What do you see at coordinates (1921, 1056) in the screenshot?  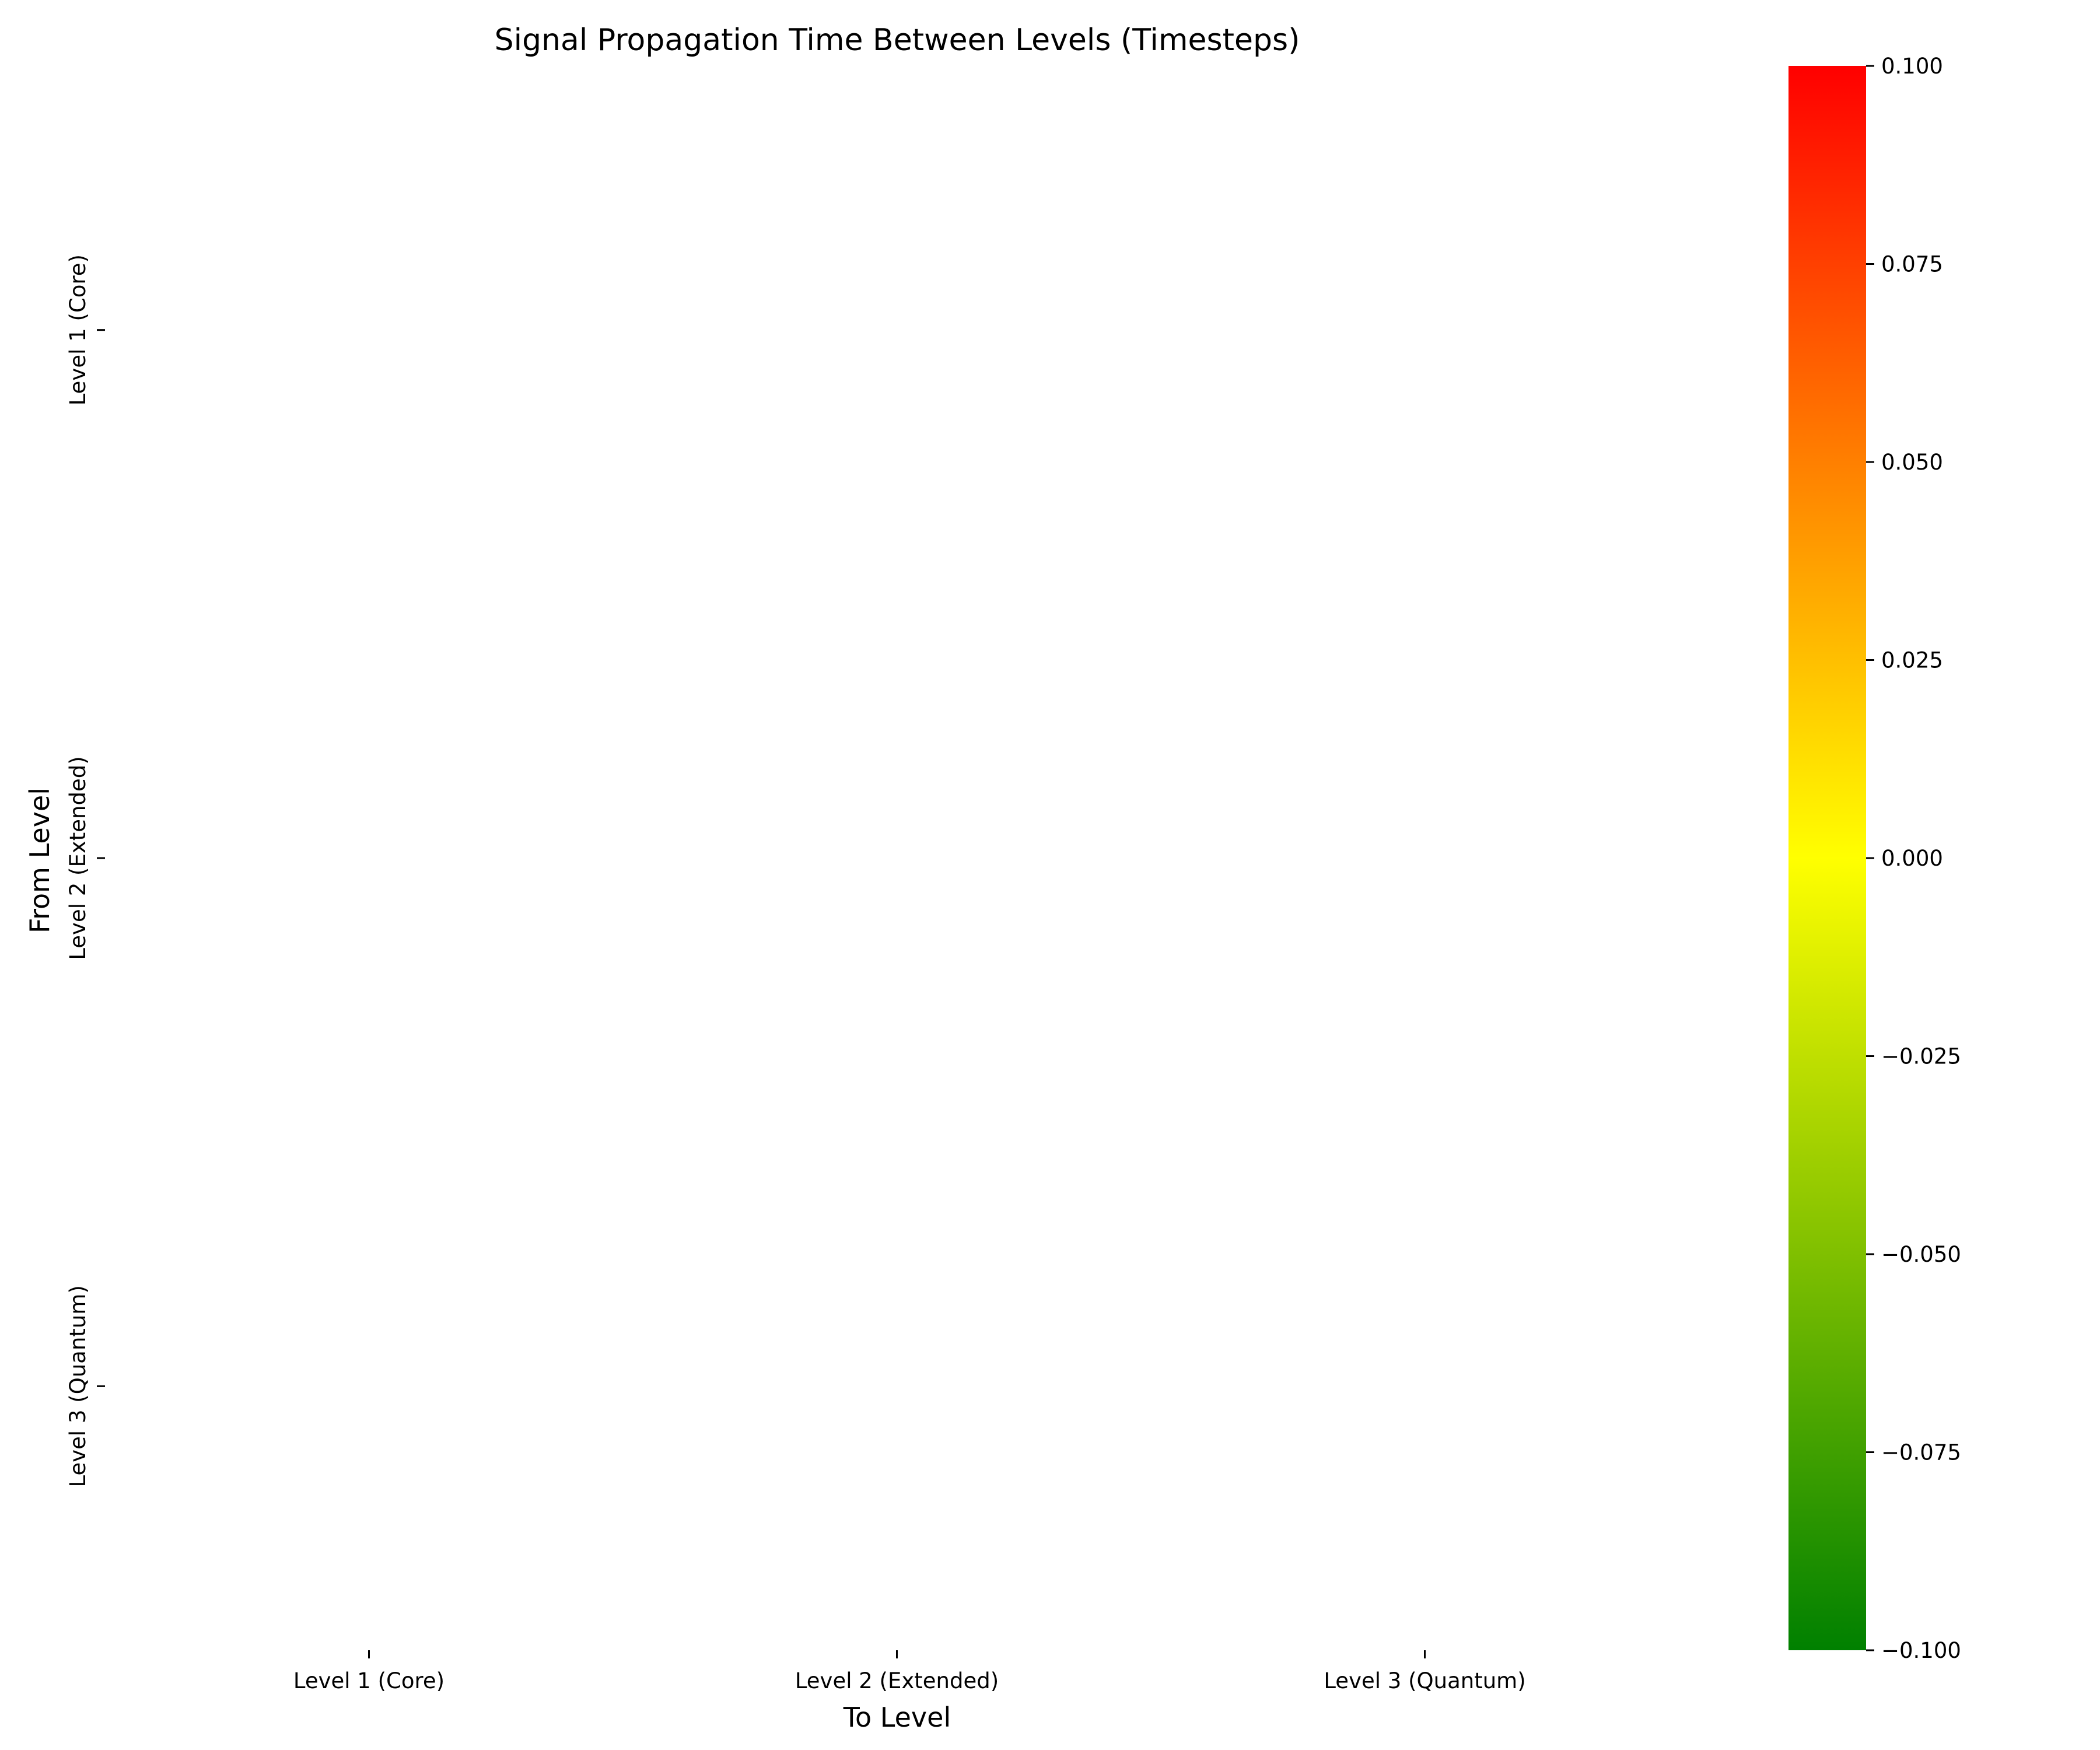 I see `colorbar-tick-label: −0.025` at bounding box center [1921, 1056].